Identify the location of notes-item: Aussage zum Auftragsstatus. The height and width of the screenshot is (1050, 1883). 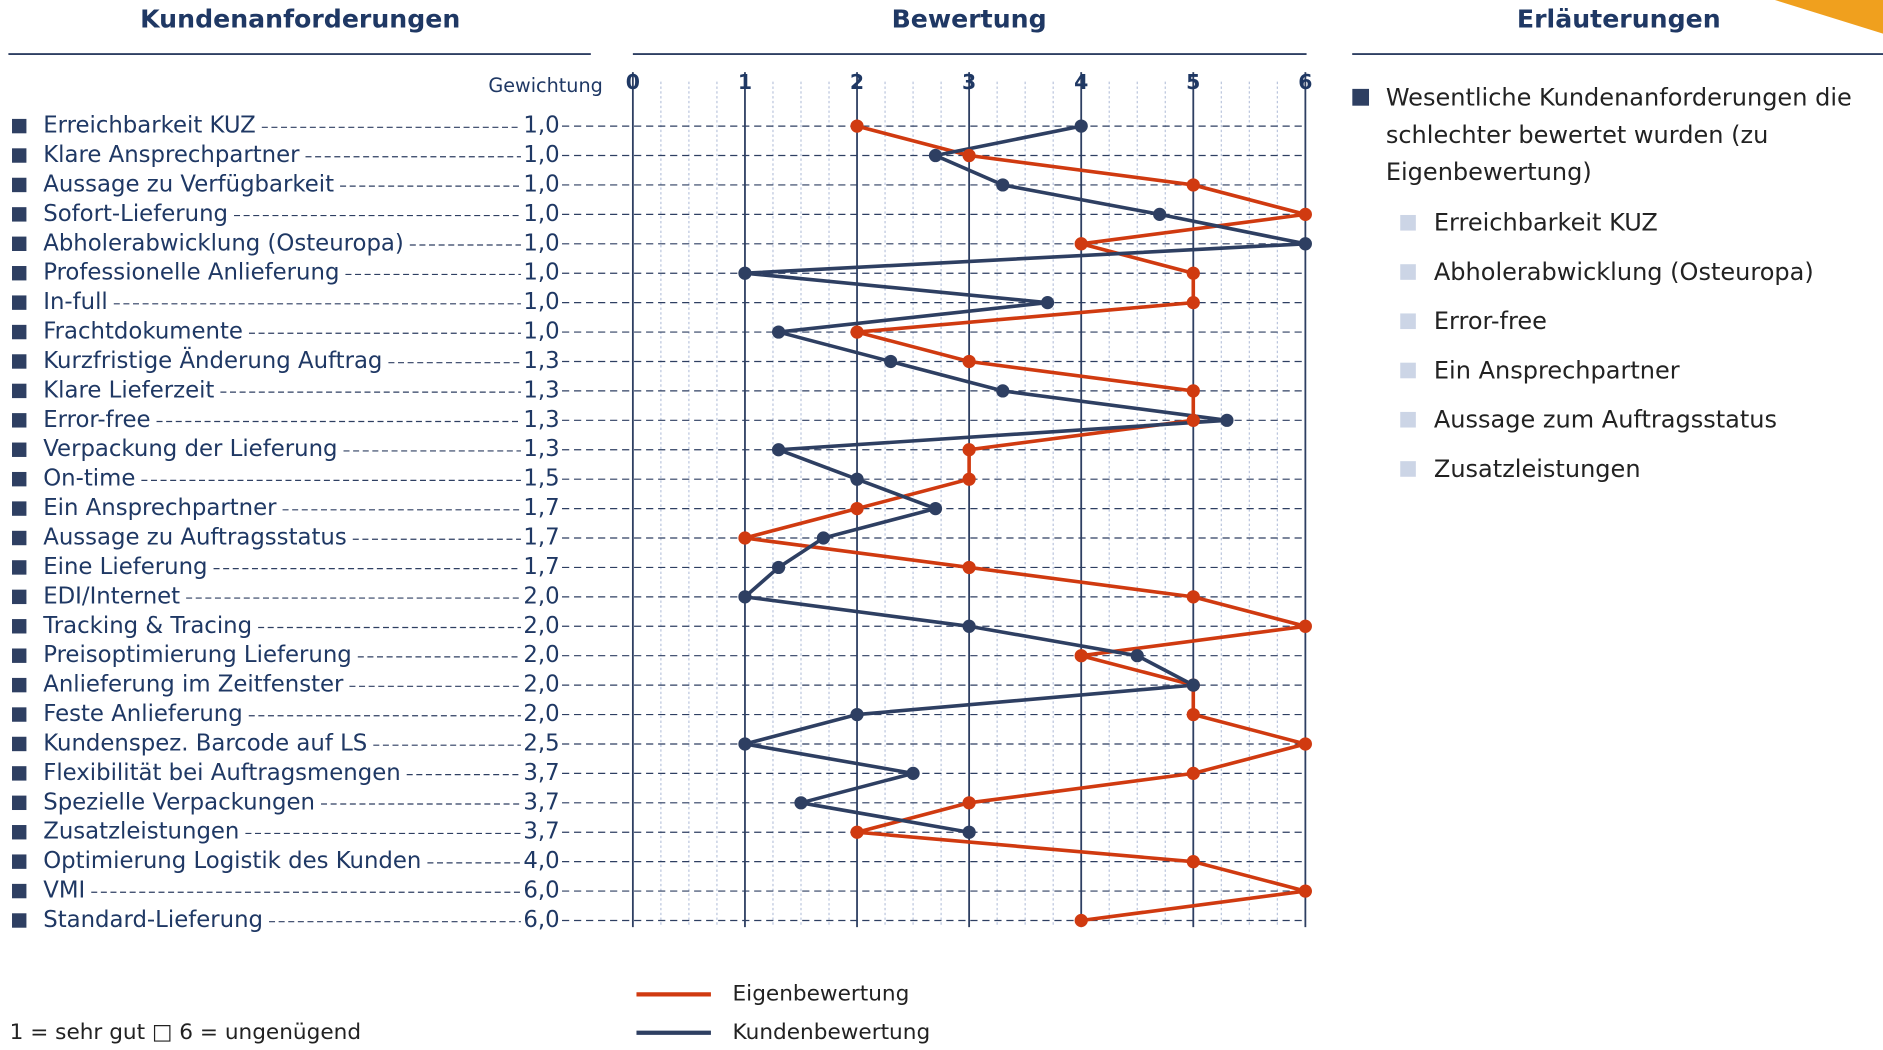
(1616, 419).